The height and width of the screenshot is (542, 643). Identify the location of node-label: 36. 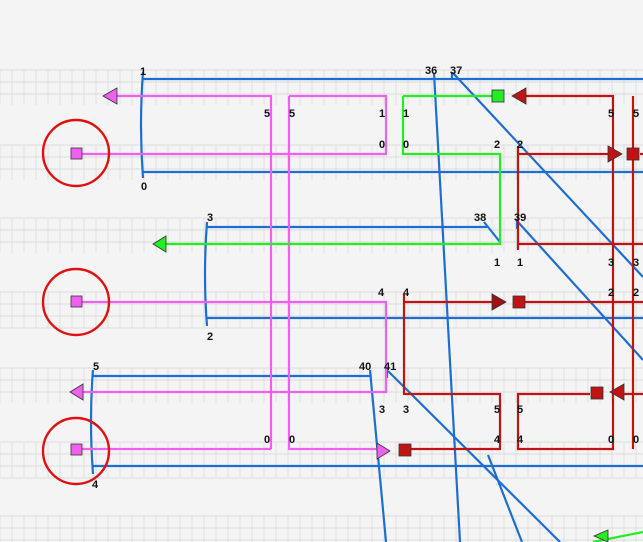
(431, 71).